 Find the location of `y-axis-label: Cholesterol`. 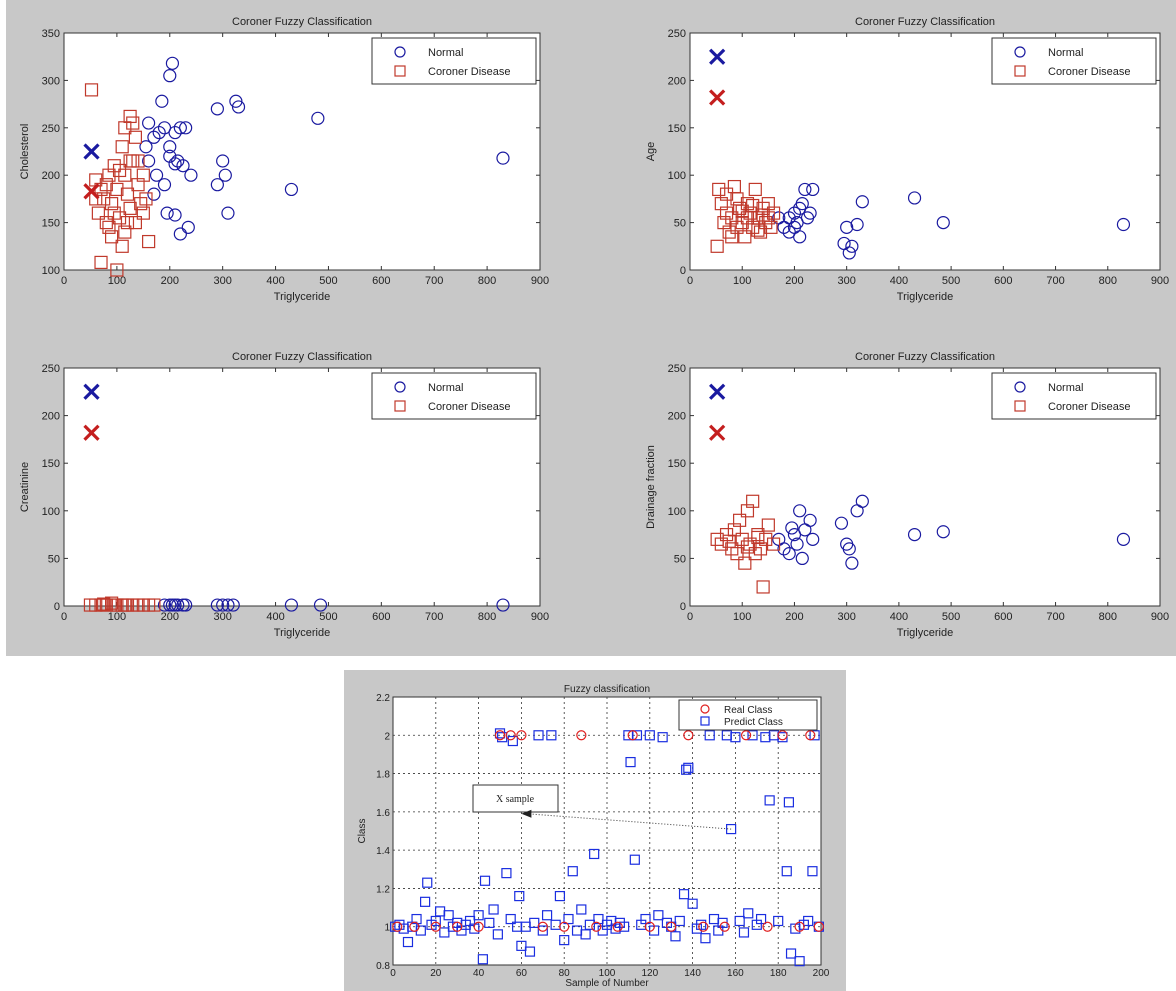

y-axis-label: Cholesterol is located at coordinates (25, 152).